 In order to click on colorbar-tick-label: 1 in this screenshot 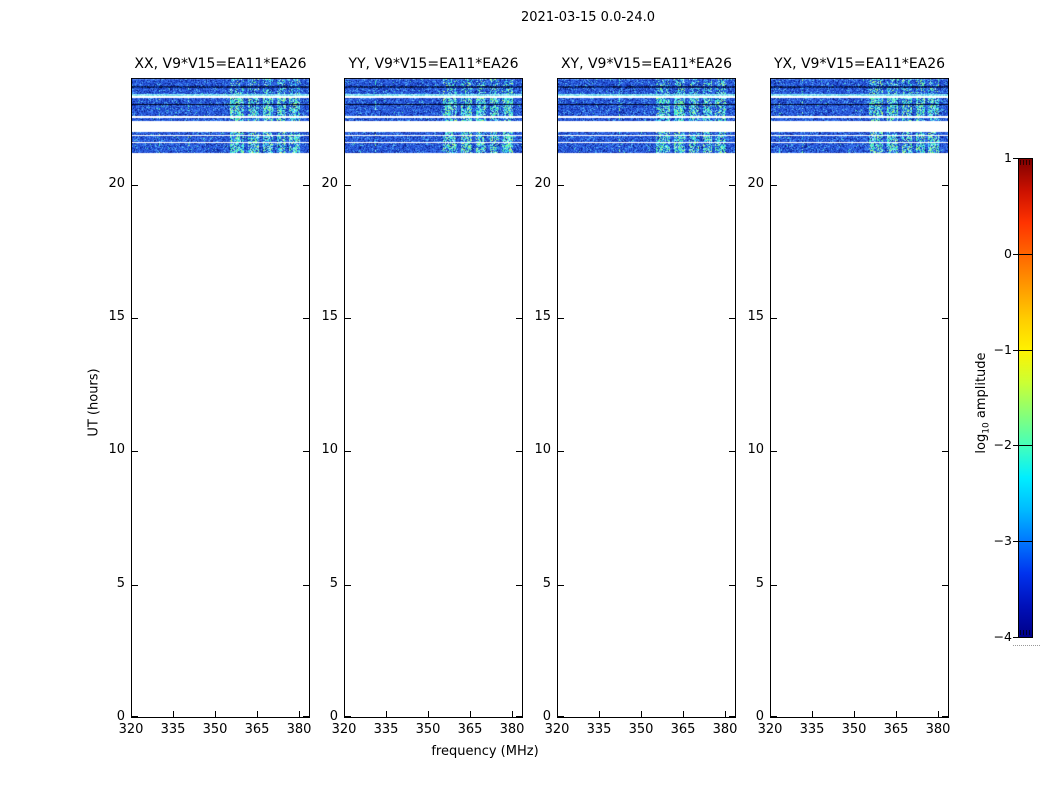, I will do `click(1008, 157)`.